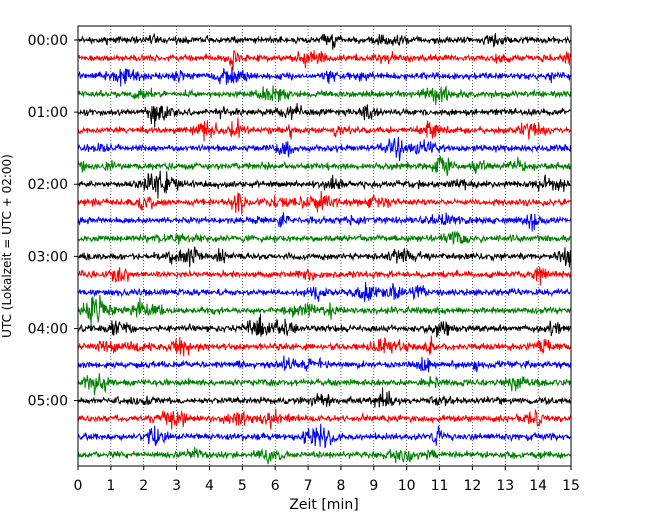 The width and height of the screenshot is (650, 520). What do you see at coordinates (48, 402) in the screenshot?
I see `y-tick-label: 05:00` at bounding box center [48, 402].